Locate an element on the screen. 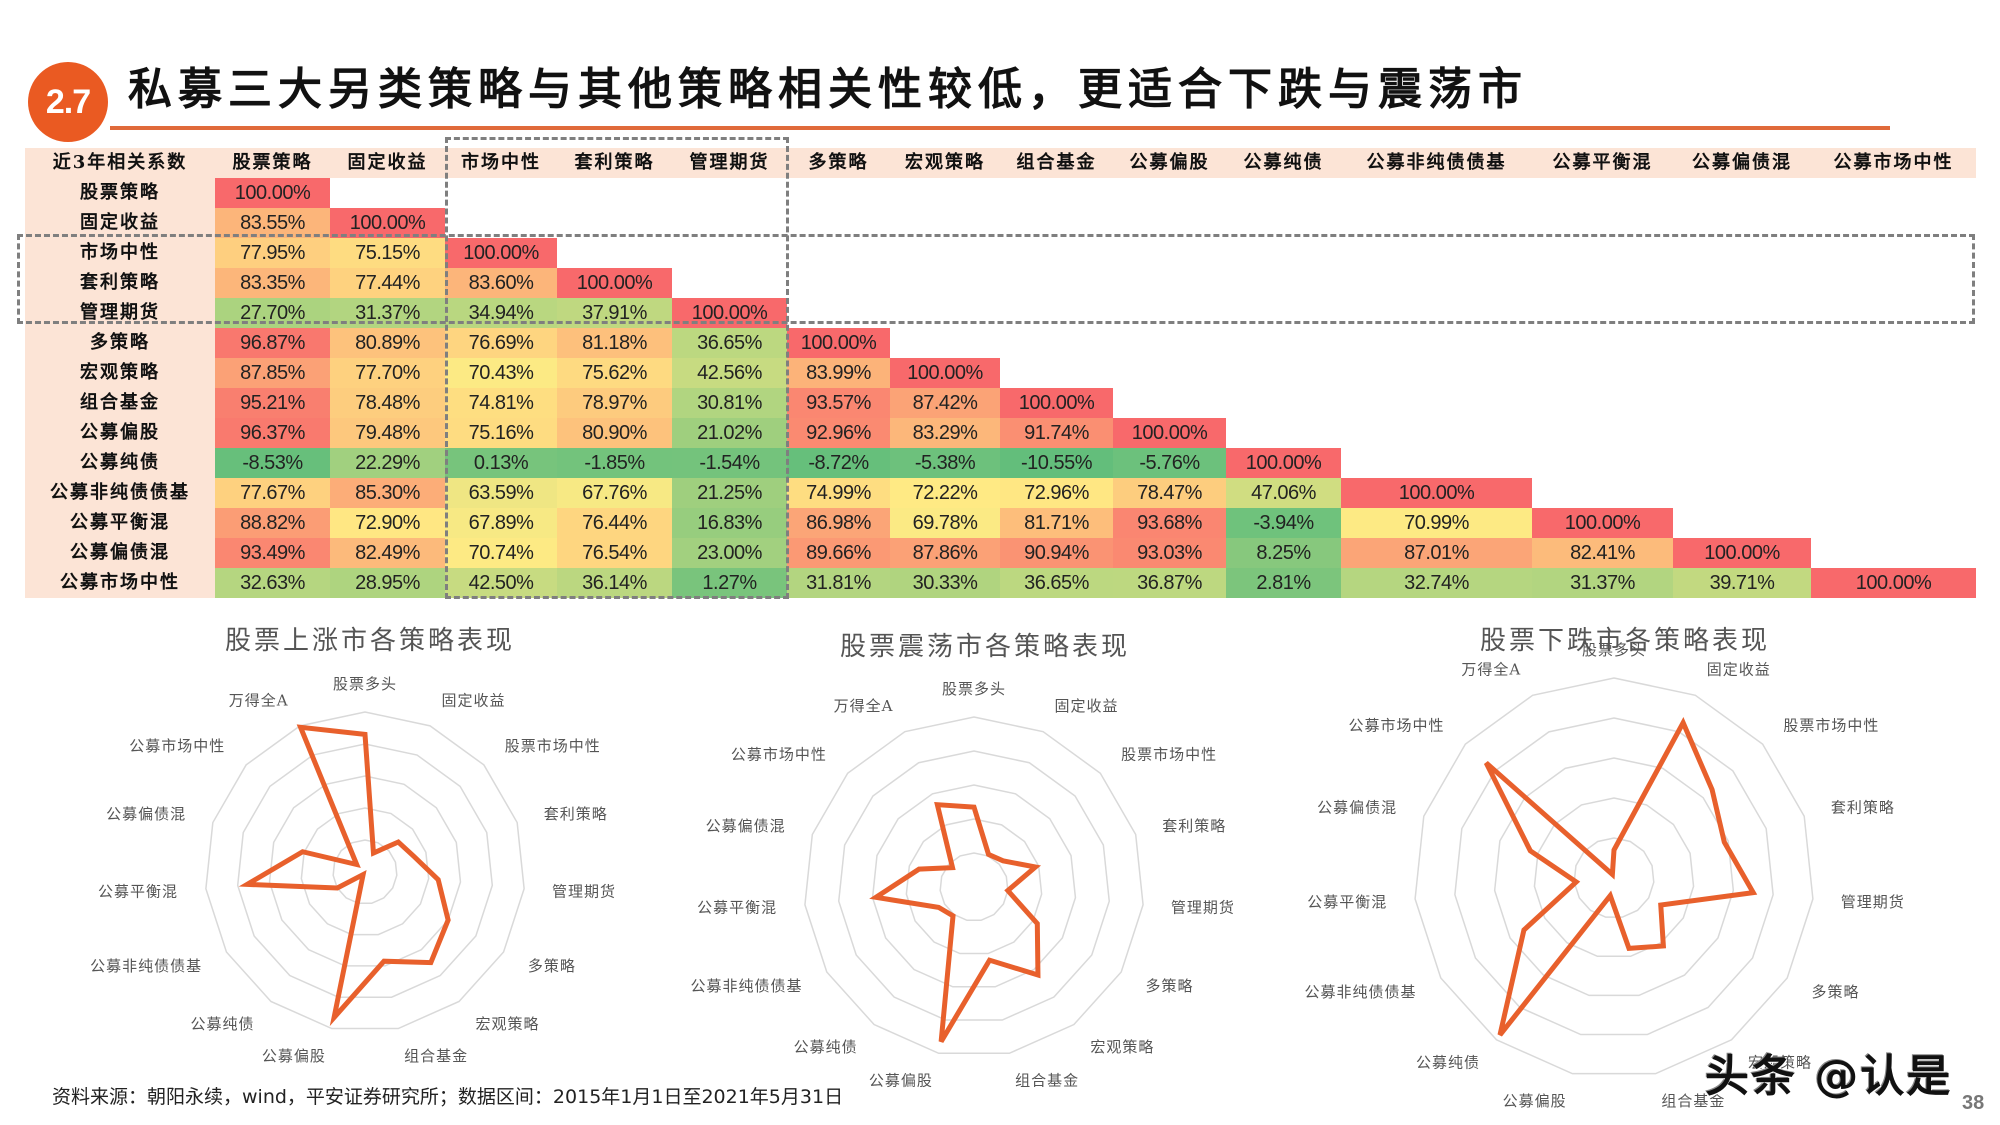  correlation-cell: 31.81% is located at coordinates (838, 583).